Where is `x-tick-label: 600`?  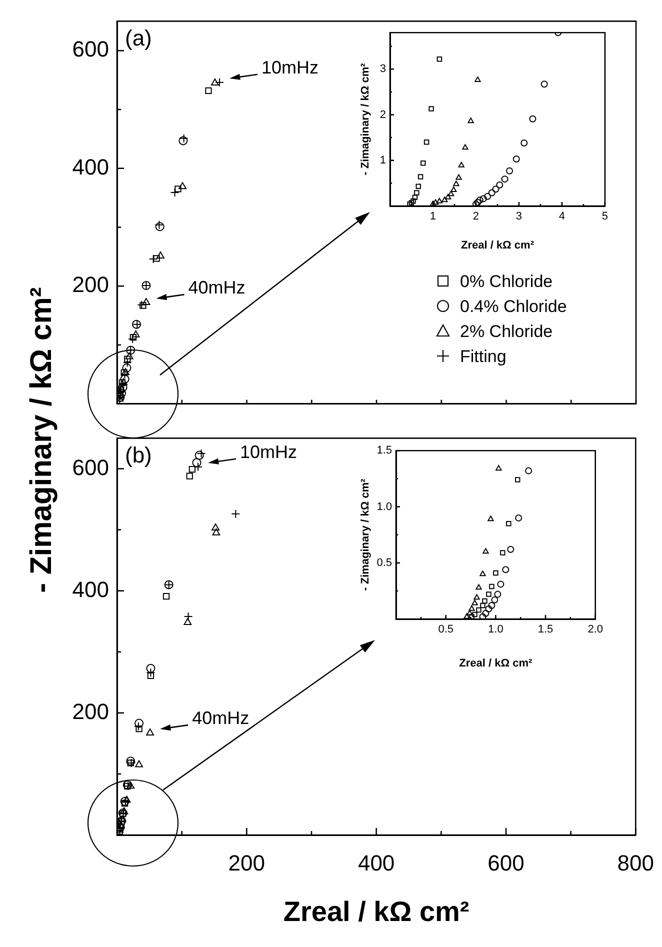 x-tick-label: 600 is located at coordinates (506, 863).